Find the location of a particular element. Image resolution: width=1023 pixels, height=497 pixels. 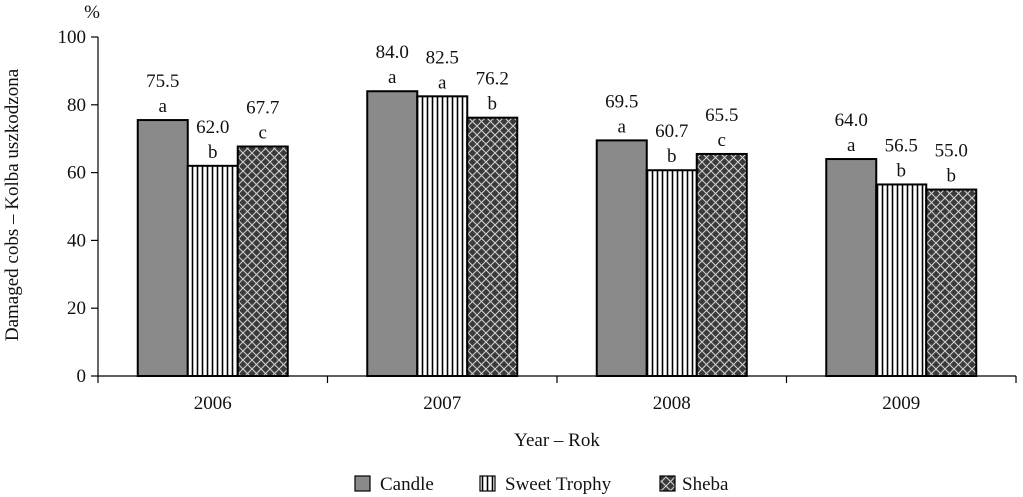

y-axis-title: Damaged cobs – Kolba uszkodzona is located at coordinates (12, 204).